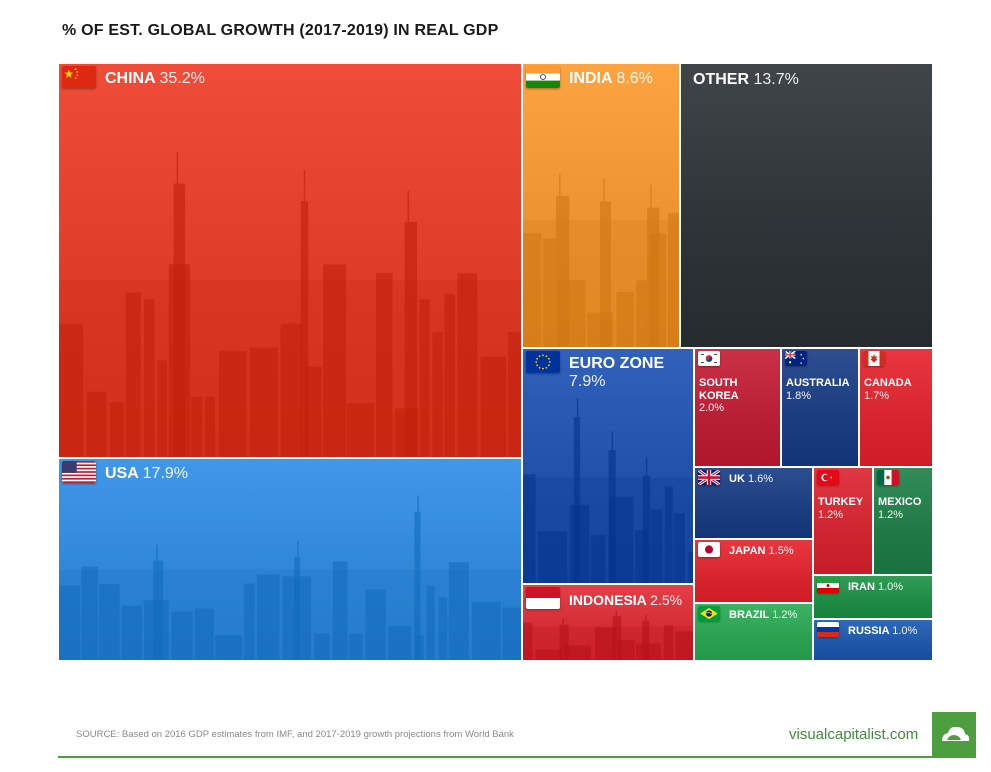 The height and width of the screenshot is (772, 991). I want to click on treemap-tile-india: INDIA 8.6%, so click(601, 205).